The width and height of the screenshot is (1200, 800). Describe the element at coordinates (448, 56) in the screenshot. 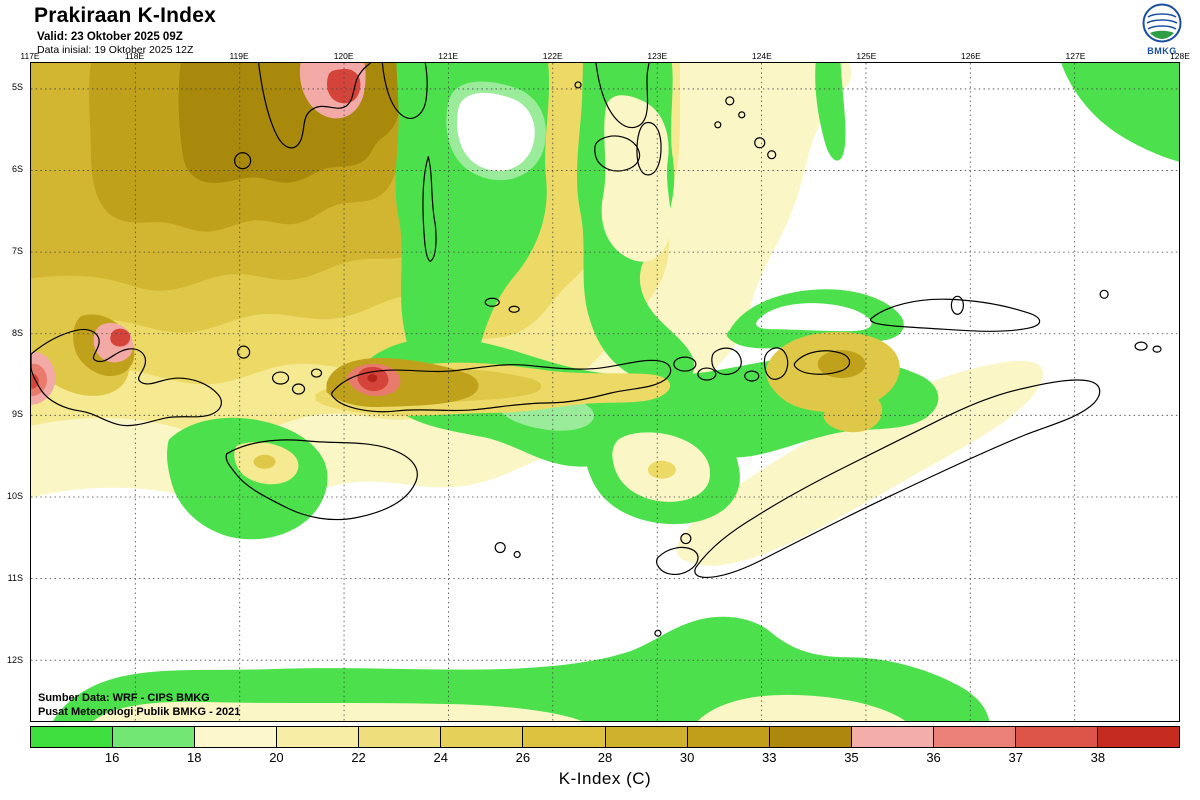

I see `lon-label: 121E` at that location.